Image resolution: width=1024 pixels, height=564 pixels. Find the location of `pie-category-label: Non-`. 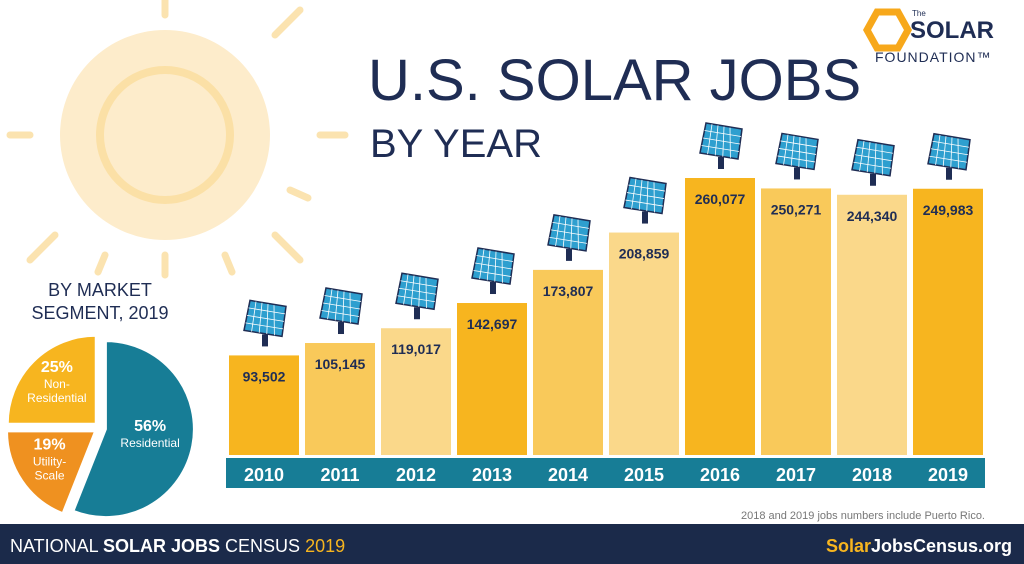

pie-category-label: Non- is located at coordinates (57, 384).